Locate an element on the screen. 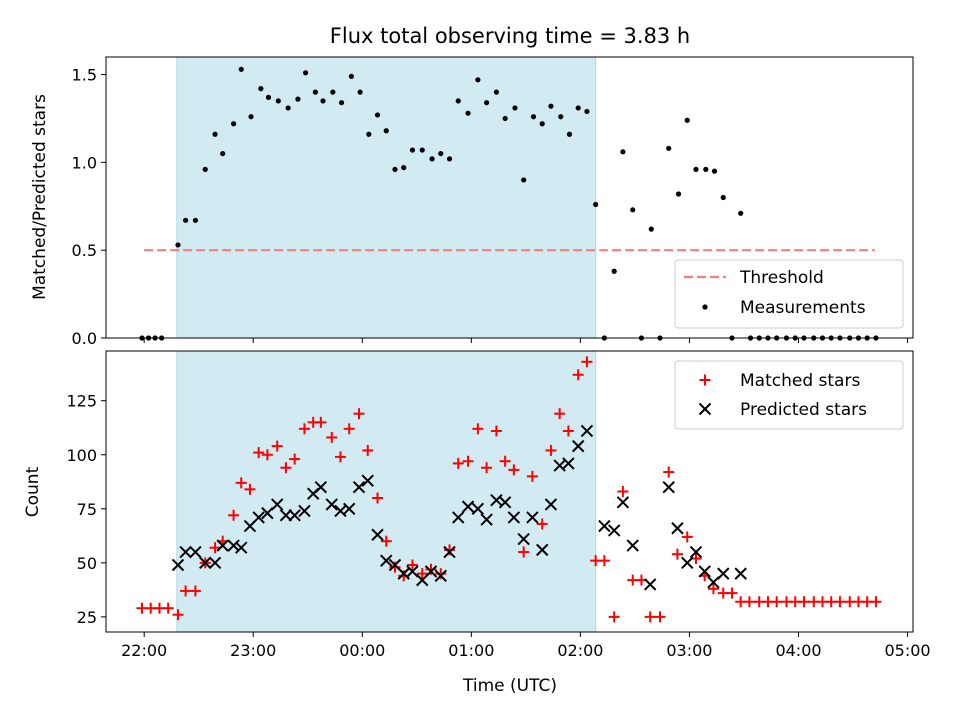 The height and width of the screenshot is (720, 960). x-tick-label: 05:00 is located at coordinates (907, 650).